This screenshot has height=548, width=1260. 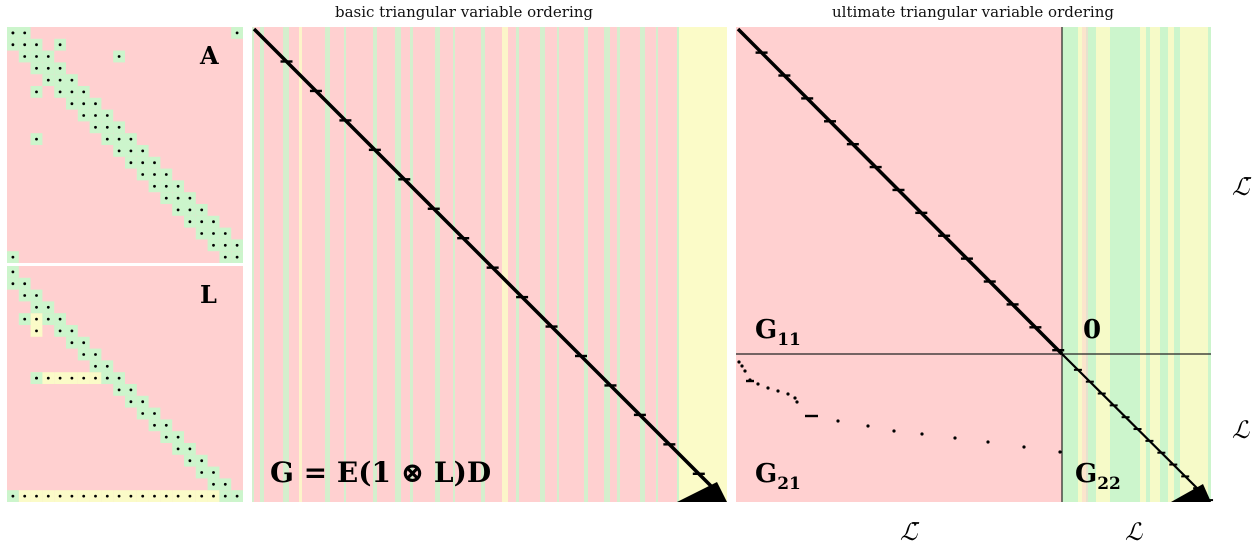 What do you see at coordinates (208, 294) in the screenshot?
I see `panel-l-label: L` at bounding box center [208, 294].